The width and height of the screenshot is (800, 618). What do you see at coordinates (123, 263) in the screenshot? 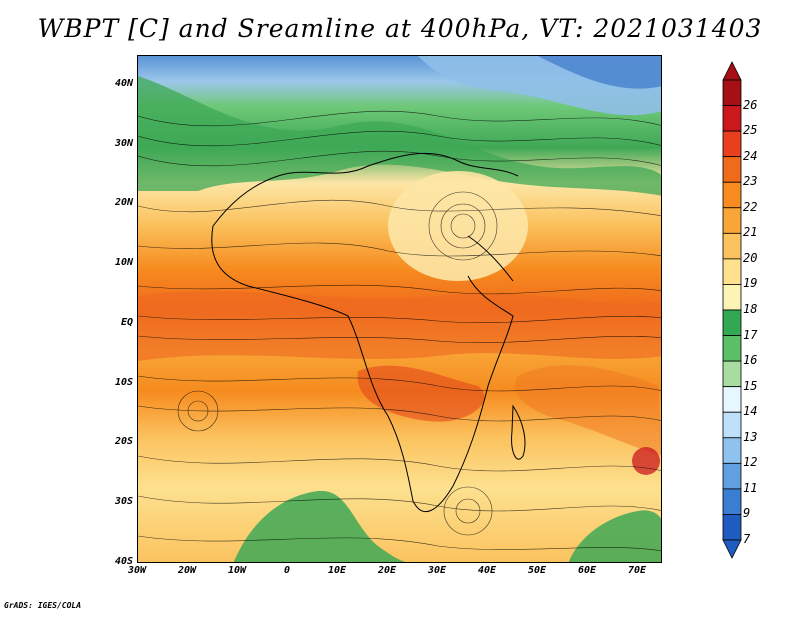
I see `lat-tick-label: 10N` at bounding box center [123, 263].